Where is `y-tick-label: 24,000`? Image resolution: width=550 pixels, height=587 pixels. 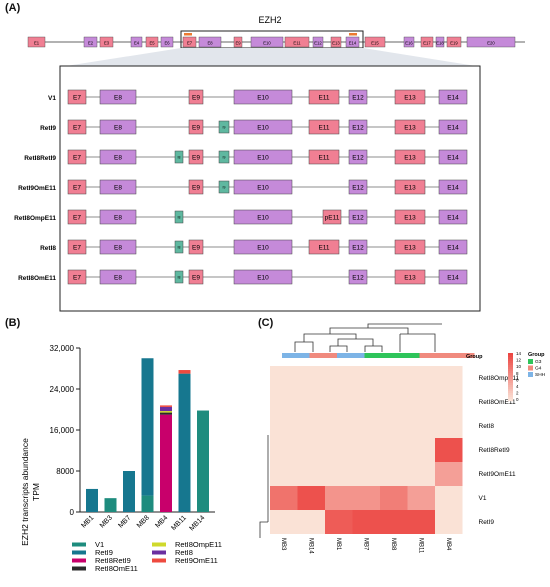
y-tick-label: 24,000 is located at coordinates (62, 389).